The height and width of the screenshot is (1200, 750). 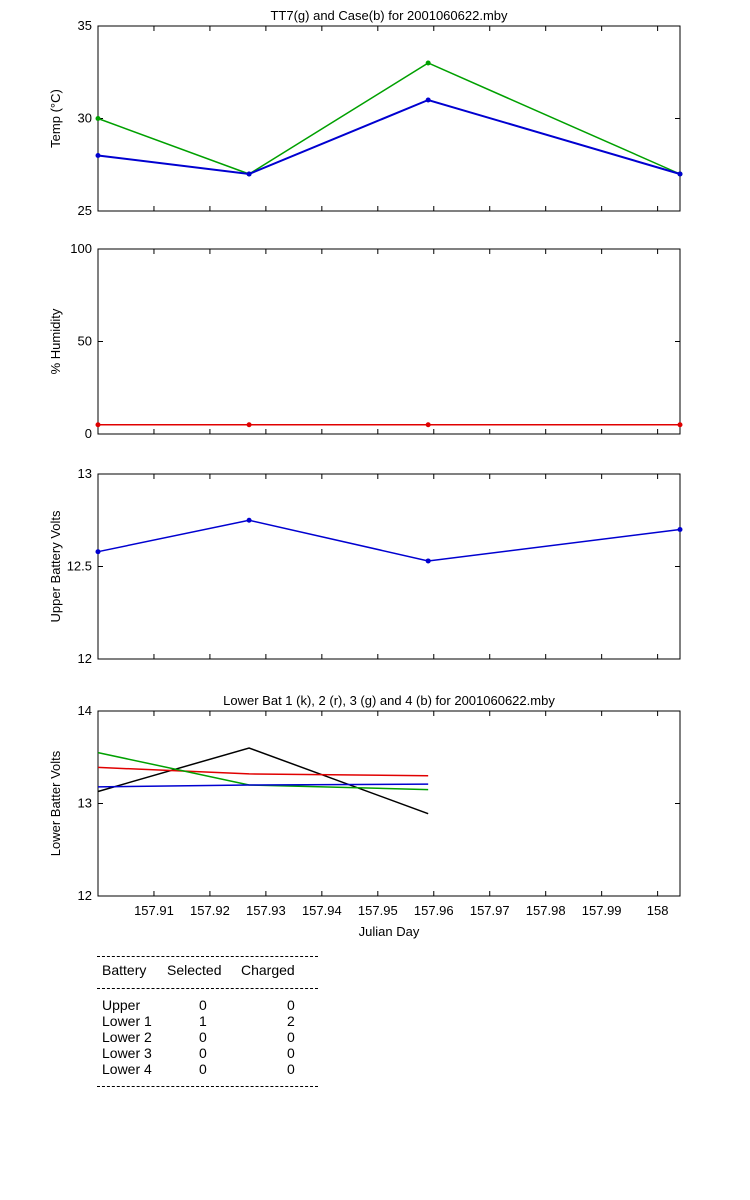 What do you see at coordinates (207, 988) in the screenshot?
I see `table-header-rule` at bounding box center [207, 988].